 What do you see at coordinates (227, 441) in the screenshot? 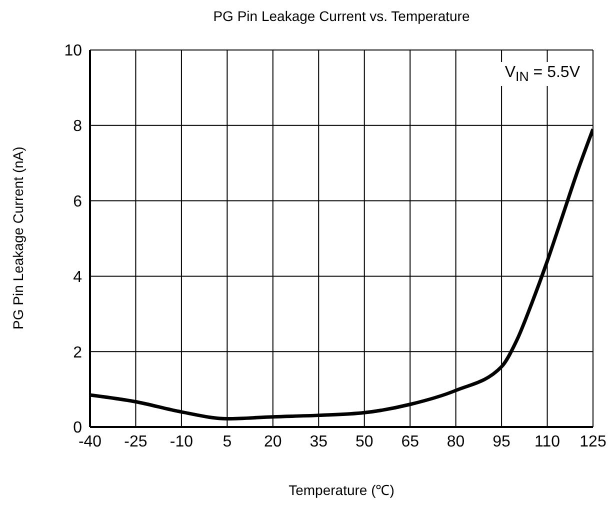
I see `x-tick-label: 5` at bounding box center [227, 441].